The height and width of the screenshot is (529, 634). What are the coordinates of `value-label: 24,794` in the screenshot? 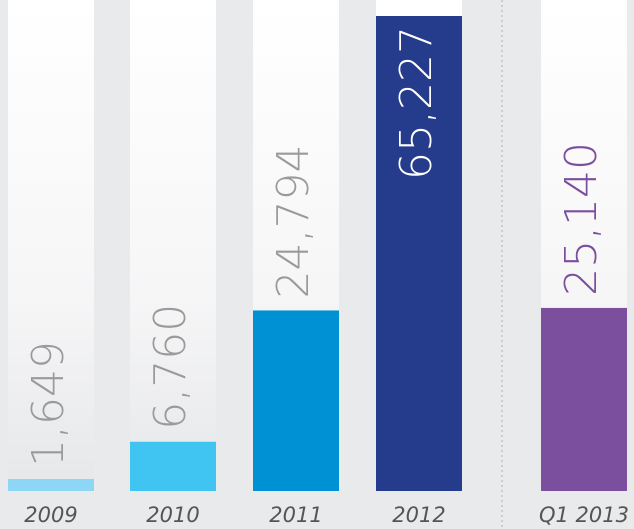 It's located at (293, 221).